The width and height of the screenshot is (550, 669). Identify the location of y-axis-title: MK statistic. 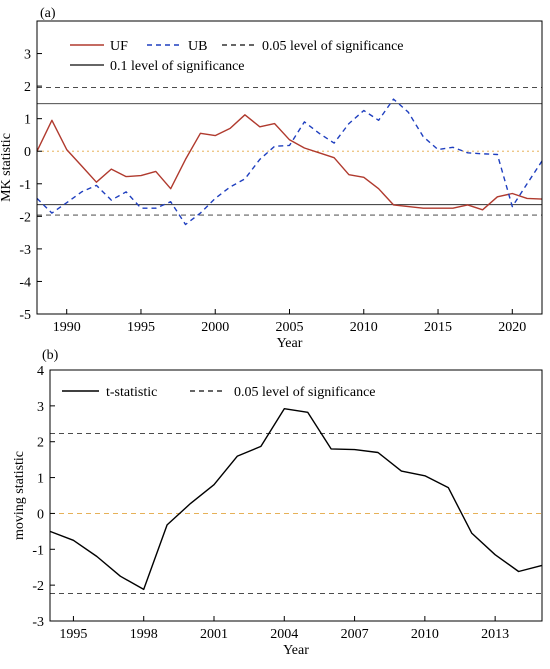
(7, 167).